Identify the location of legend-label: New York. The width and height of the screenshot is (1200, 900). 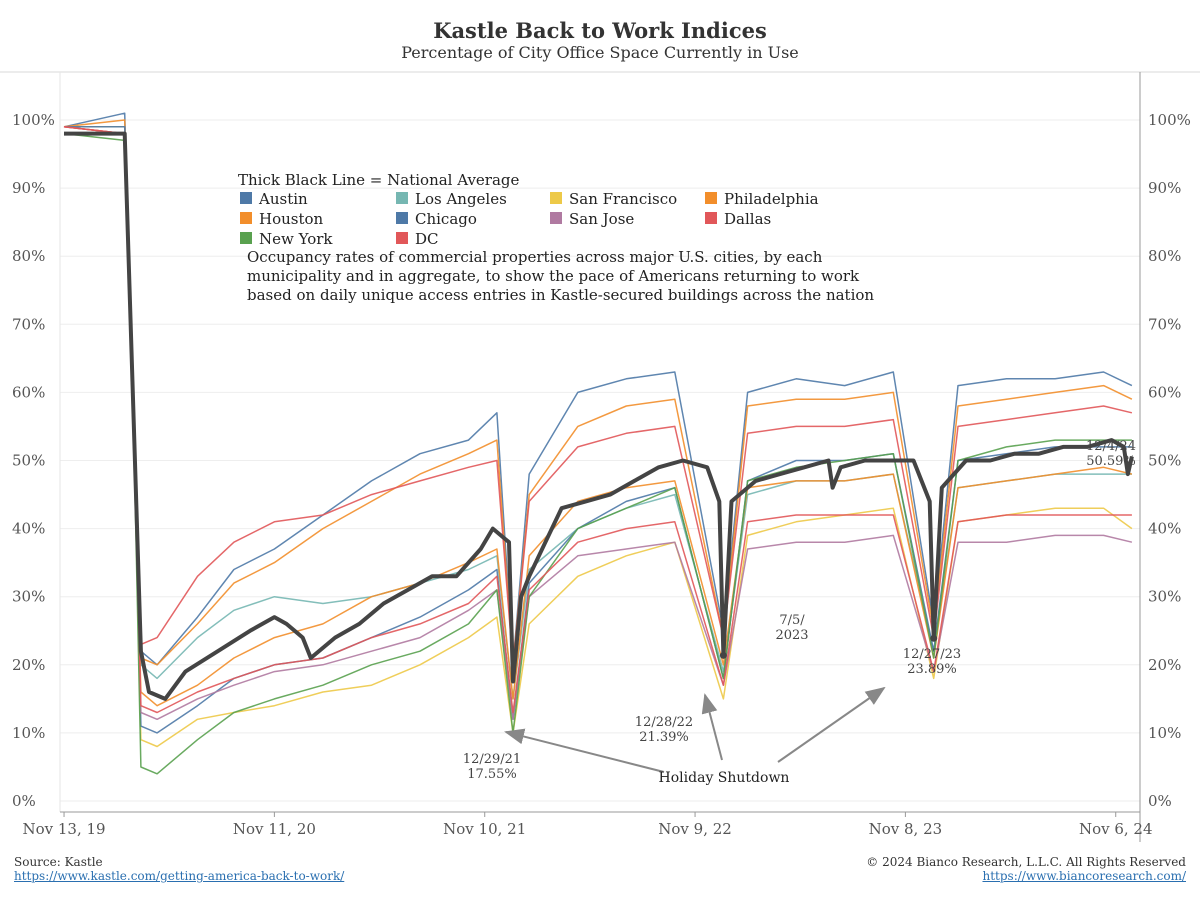
(296, 239).